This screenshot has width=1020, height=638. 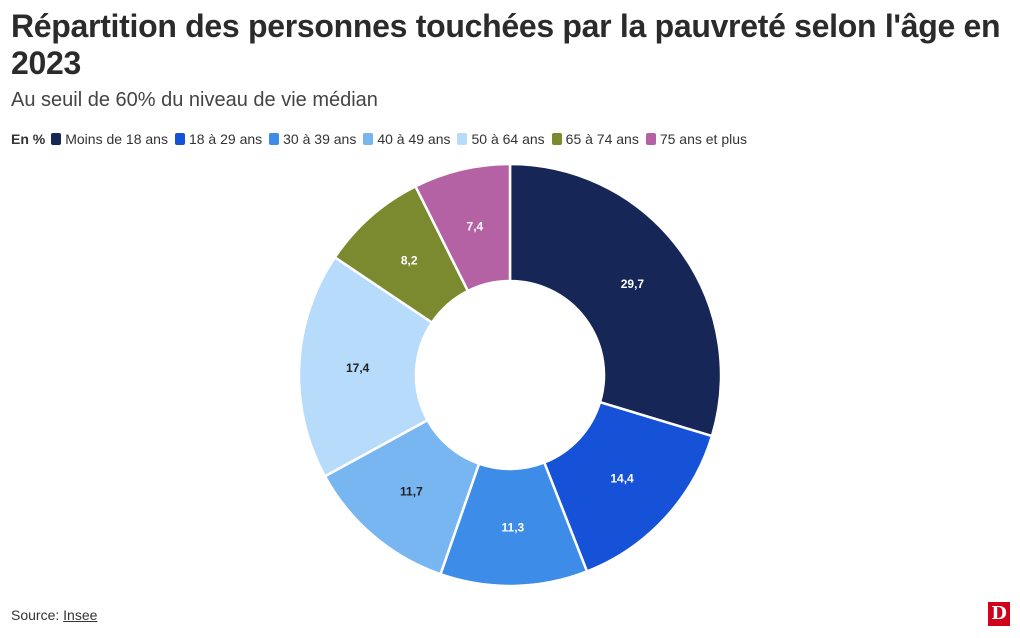 I want to click on data-label: 11,7, so click(x=411, y=491).